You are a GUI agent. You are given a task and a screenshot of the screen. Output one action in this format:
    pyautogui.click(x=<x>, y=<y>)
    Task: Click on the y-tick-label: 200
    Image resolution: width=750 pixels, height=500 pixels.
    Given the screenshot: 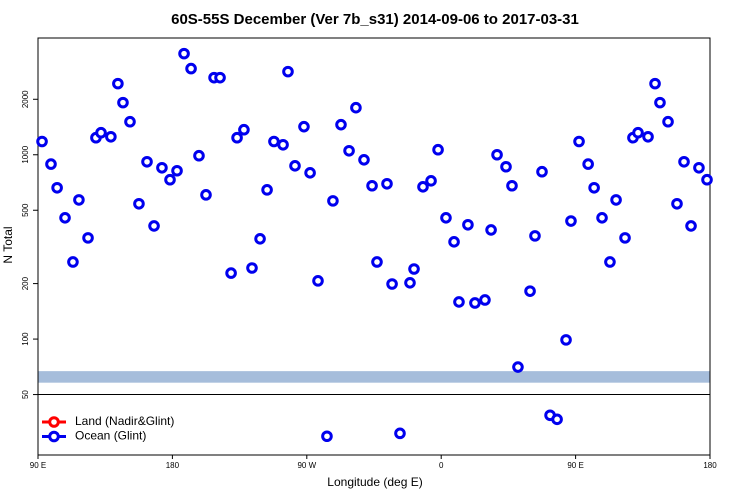 What is the action you would take?
    pyautogui.click(x=25, y=283)
    